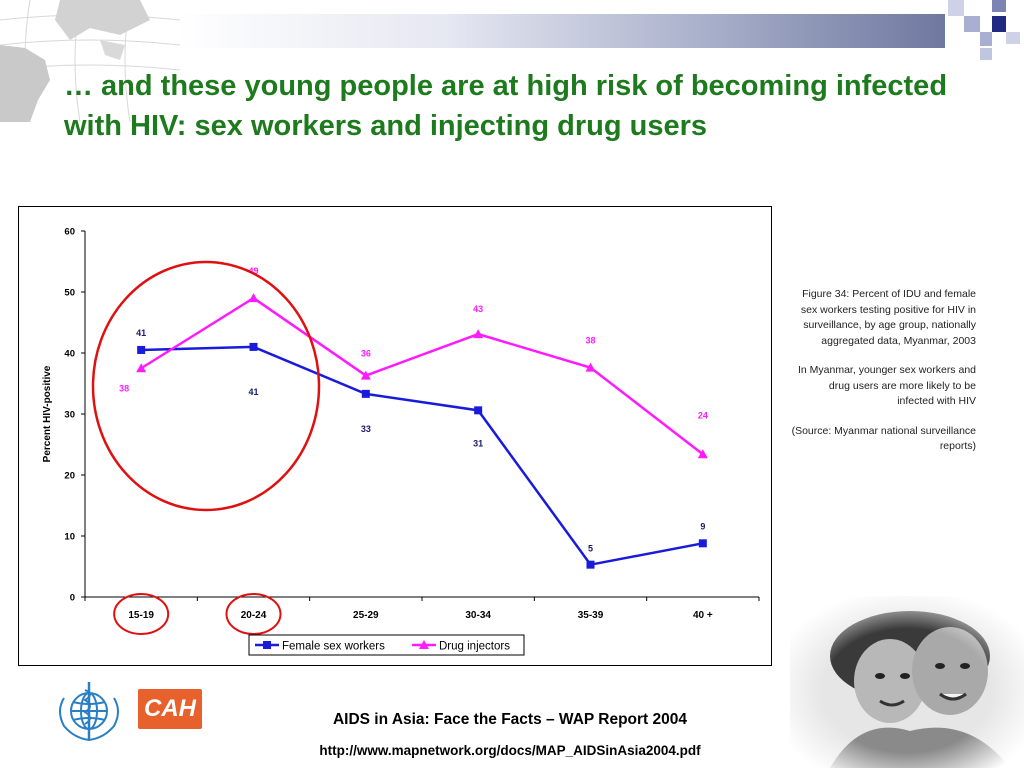  I want to click on x-tick-label: 15-19, so click(141, 615).